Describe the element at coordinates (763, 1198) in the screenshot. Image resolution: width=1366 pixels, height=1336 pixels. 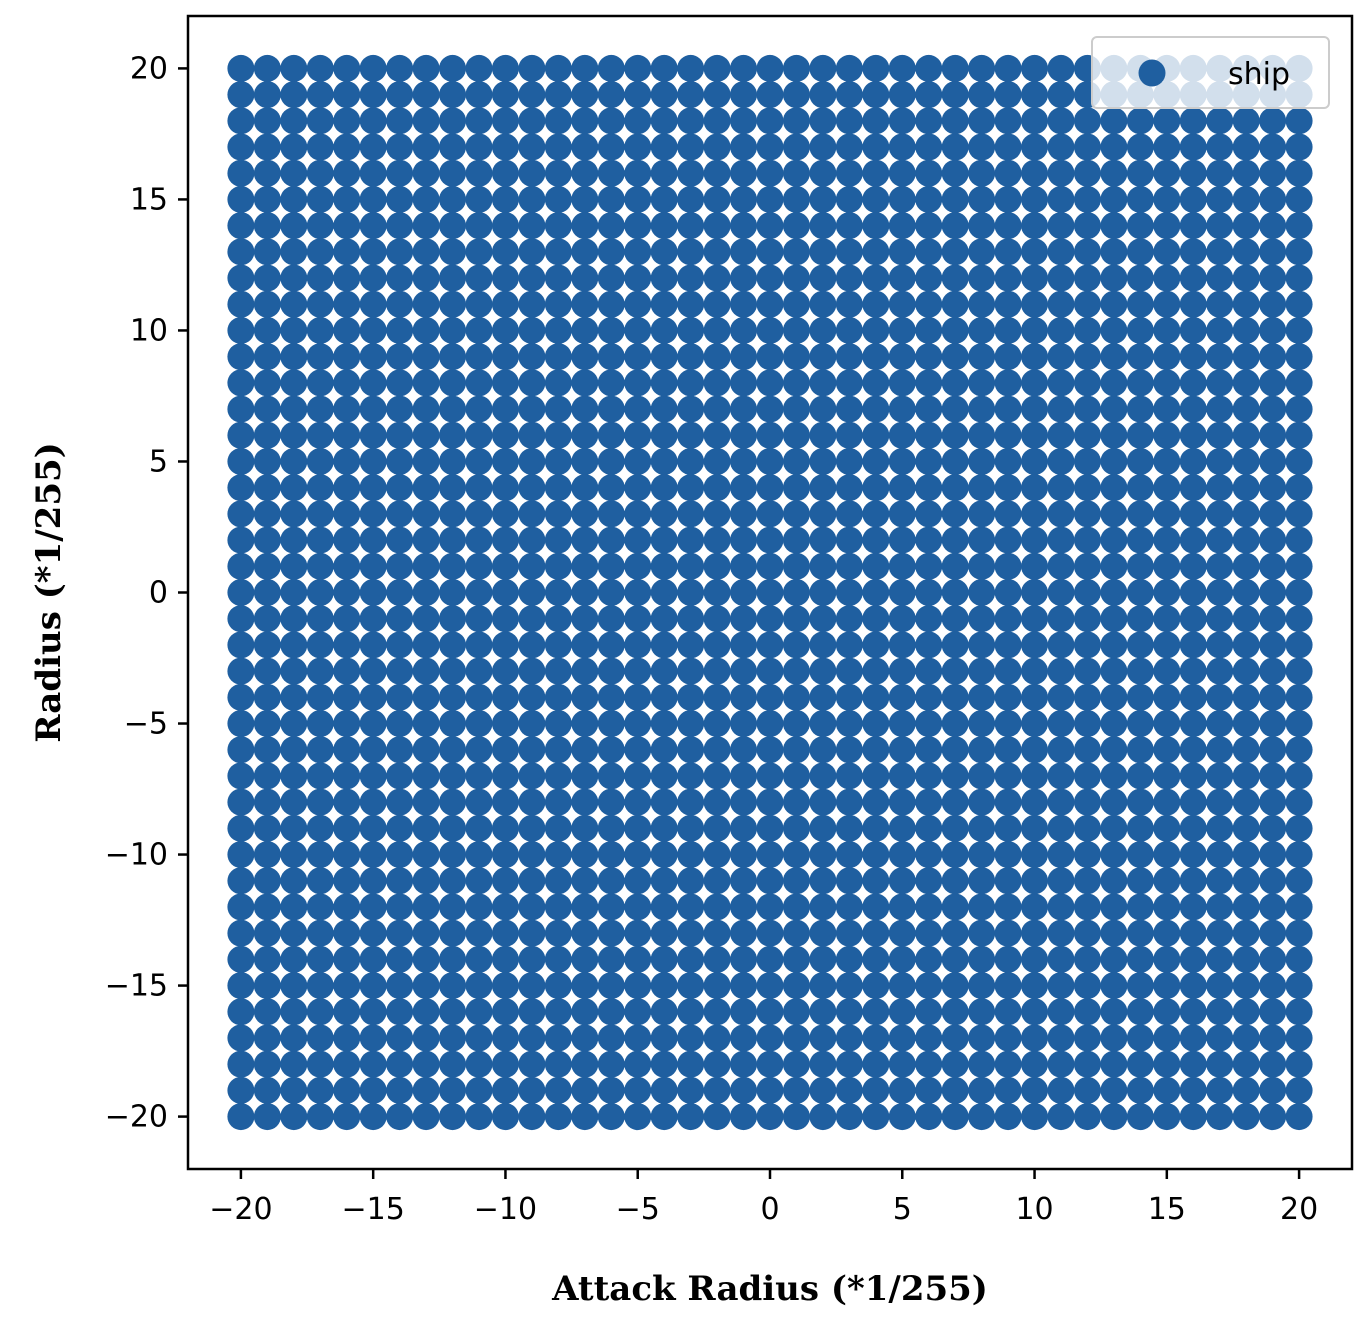
I see `x-axis: −20 −15 −10 −5 0 5 10 15 20` at that location.